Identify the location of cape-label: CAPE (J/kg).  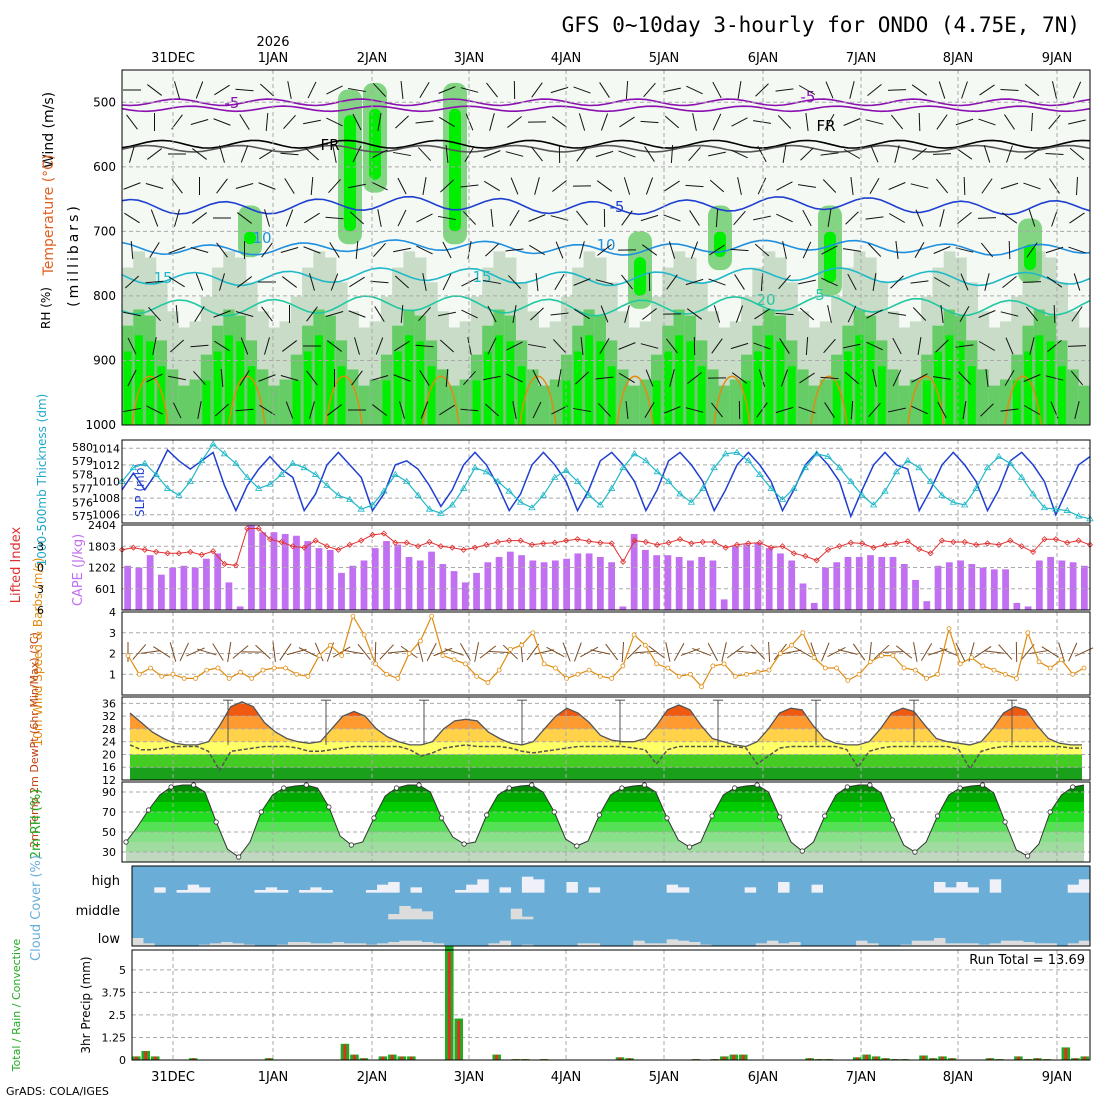
(78, 570).